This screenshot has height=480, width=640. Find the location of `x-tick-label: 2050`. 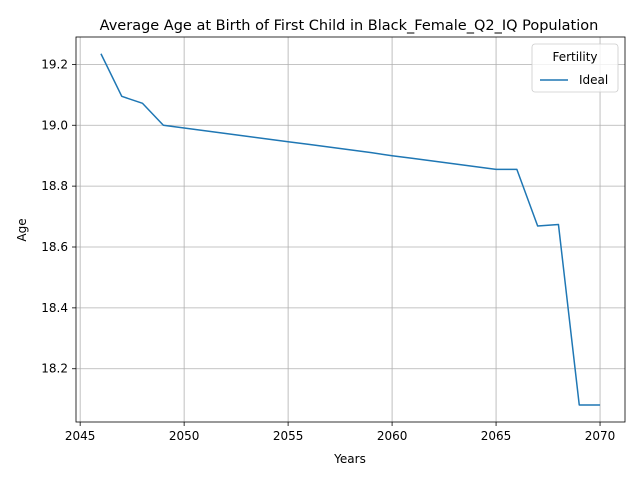

x-tick-label: 2050 is located at coordinates (184, 436).